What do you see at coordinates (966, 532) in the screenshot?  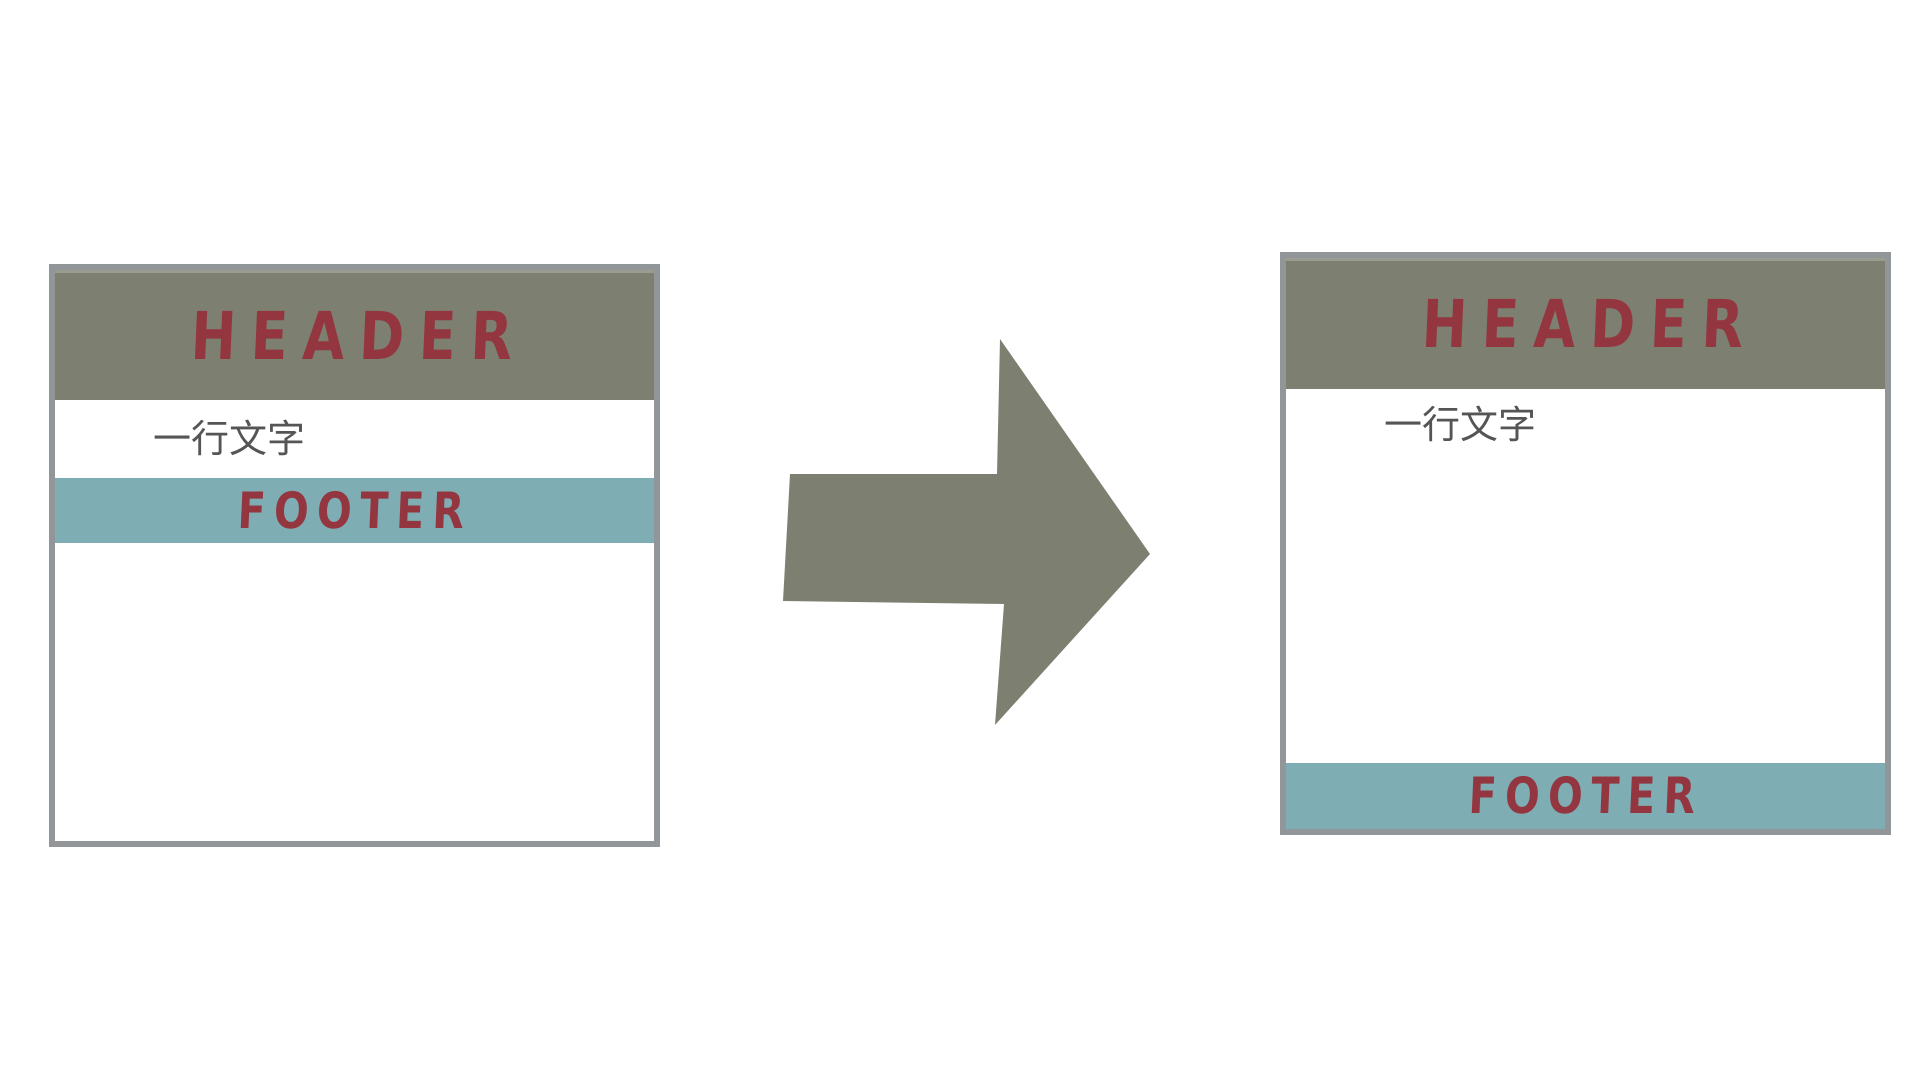 I see `arrow-shape` at bounding box center [966, 532].